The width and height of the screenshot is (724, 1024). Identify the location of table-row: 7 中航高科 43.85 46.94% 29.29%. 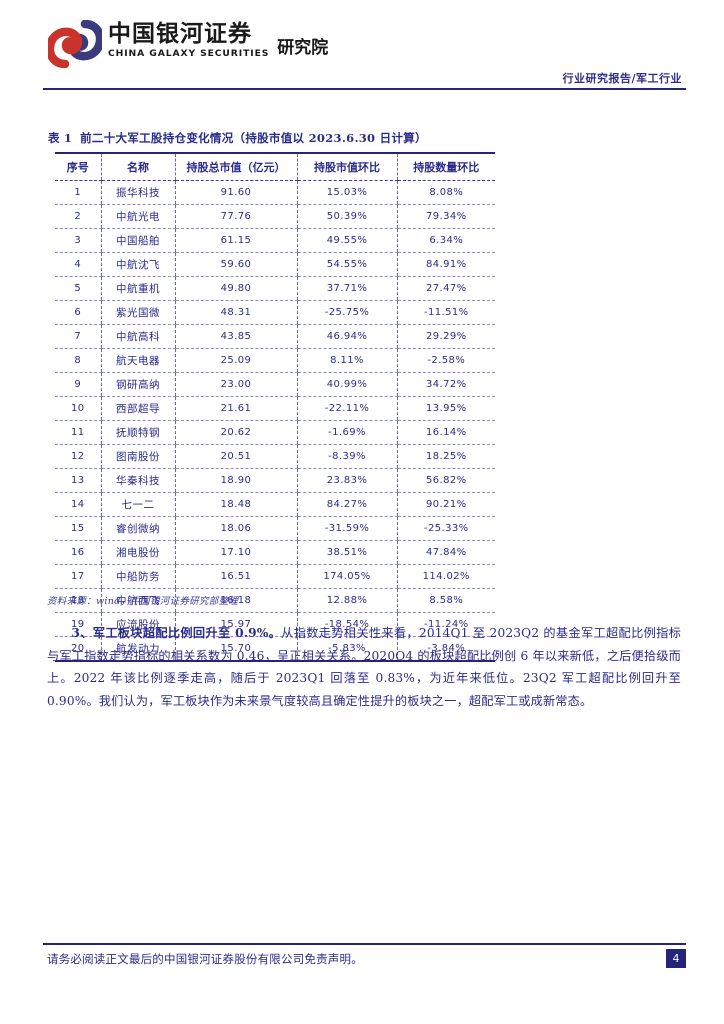
(275, 336).